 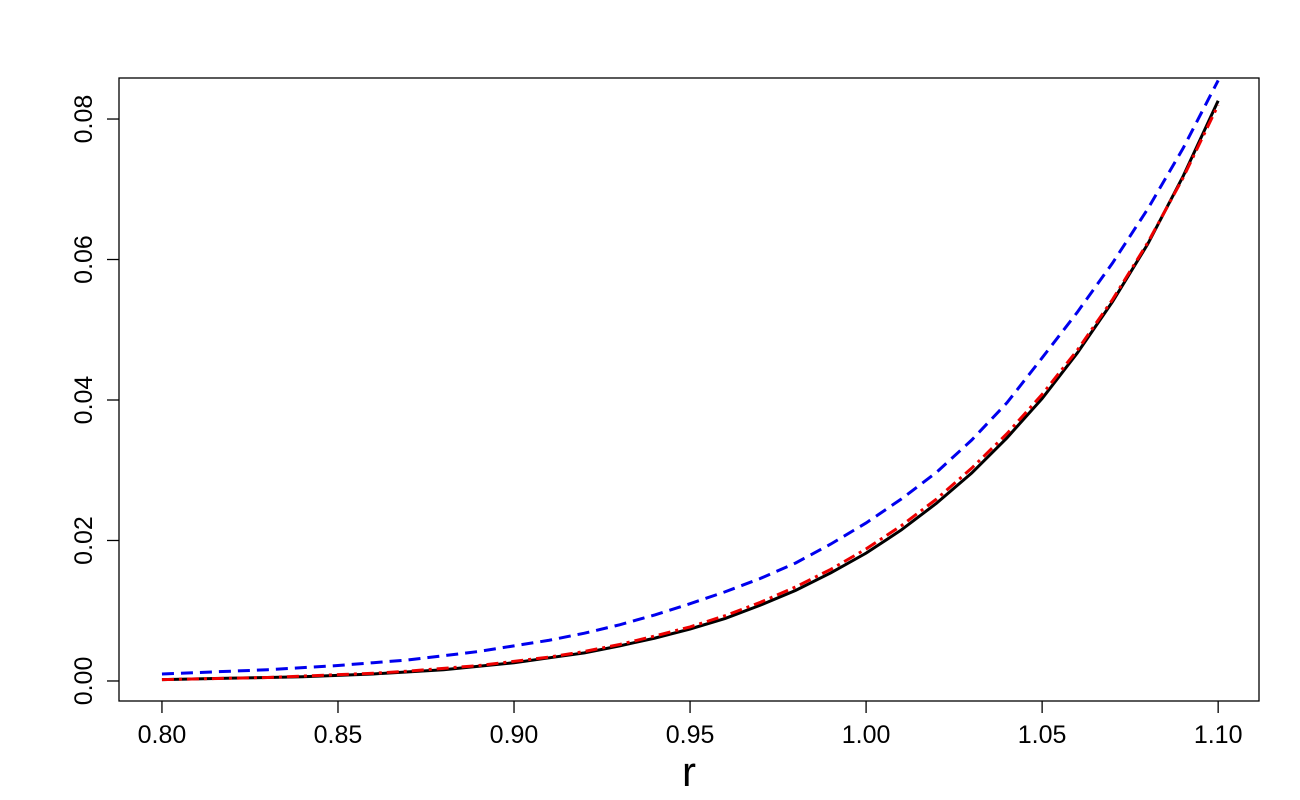 What do you see at coordinates (690, 735) in the screenshot?
I see `x-tick-label: 0.95` at bounding box center [690, 735].